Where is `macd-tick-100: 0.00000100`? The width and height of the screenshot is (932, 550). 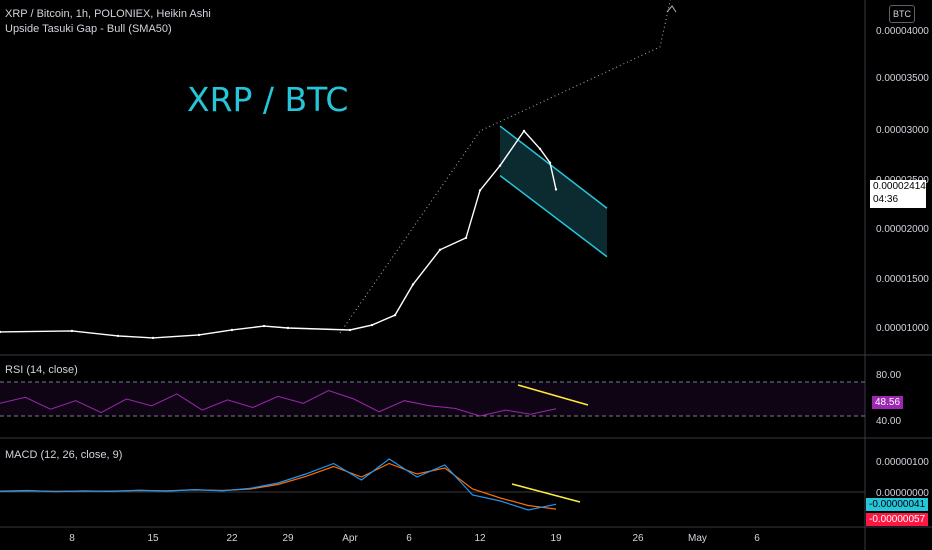 macd-tick-100: 0.00000100 is located at coordinates (902, 462).